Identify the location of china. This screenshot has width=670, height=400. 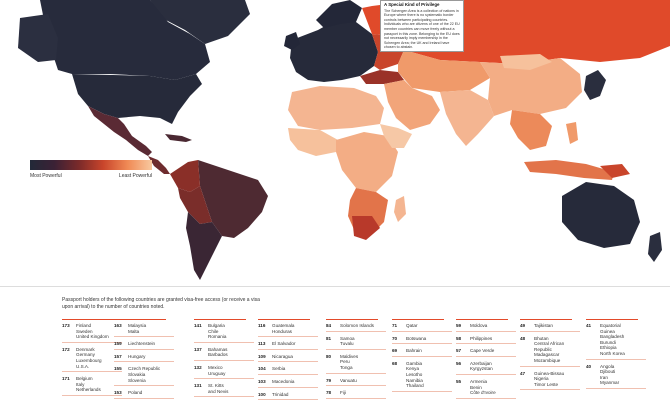
(531, 87).